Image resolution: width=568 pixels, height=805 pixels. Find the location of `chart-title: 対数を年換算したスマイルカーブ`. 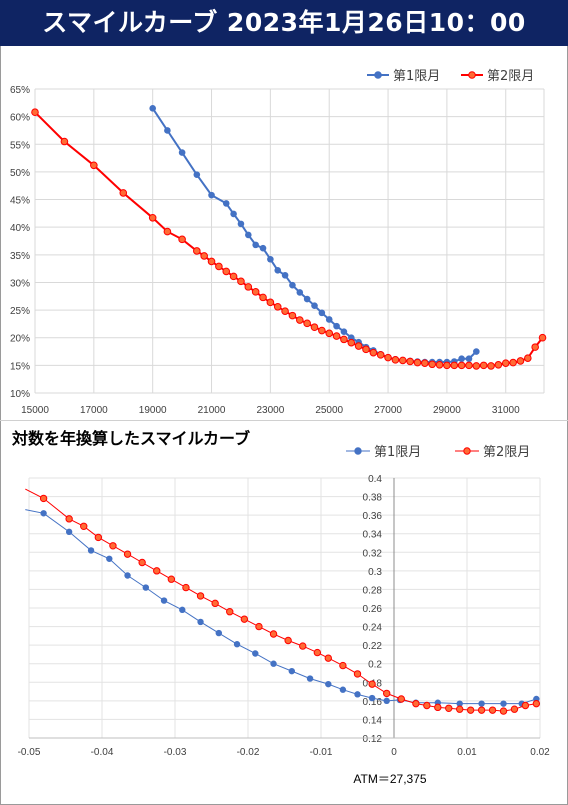

chart-title: 対数を年換算したスマイルカーブ is located at coordinates (130, 438).